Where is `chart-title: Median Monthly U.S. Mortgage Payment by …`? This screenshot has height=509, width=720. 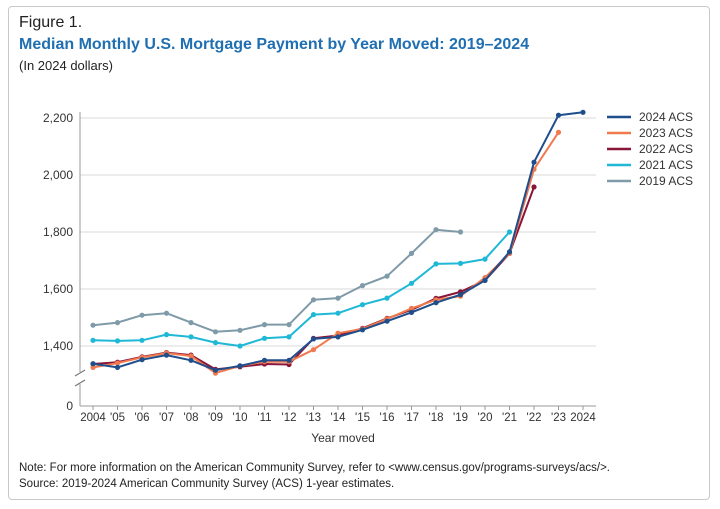 chart-title: Median Monthly U.S. Mortgage Payment by … is located at coordinates (274, 44).